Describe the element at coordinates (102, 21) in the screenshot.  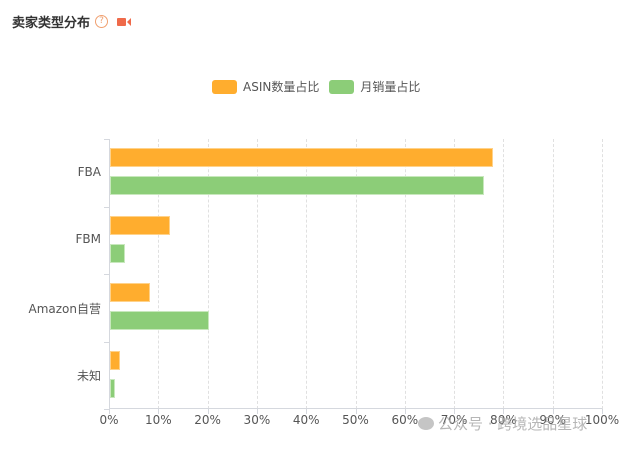
I see `question-circle-icon: ?` at that location.